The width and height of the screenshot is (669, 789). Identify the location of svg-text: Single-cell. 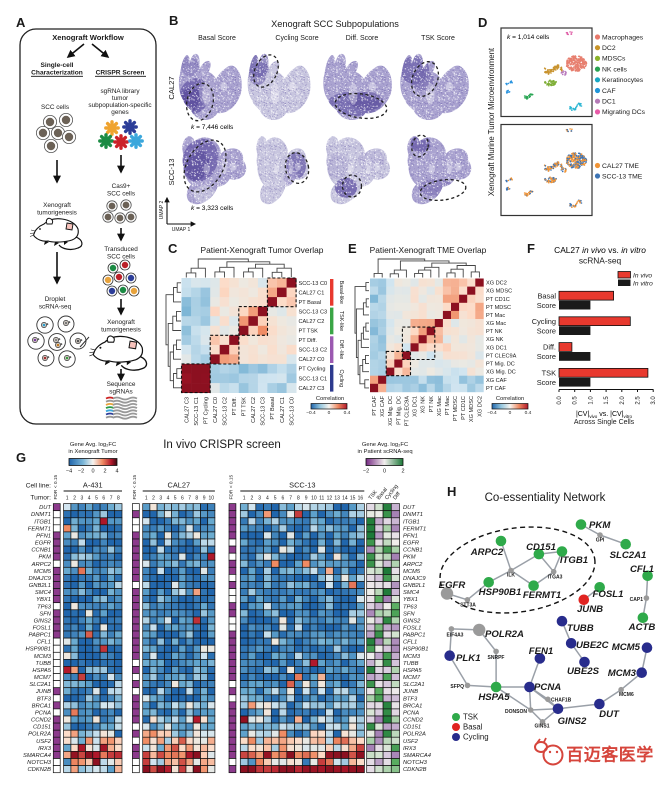
(57, 65).